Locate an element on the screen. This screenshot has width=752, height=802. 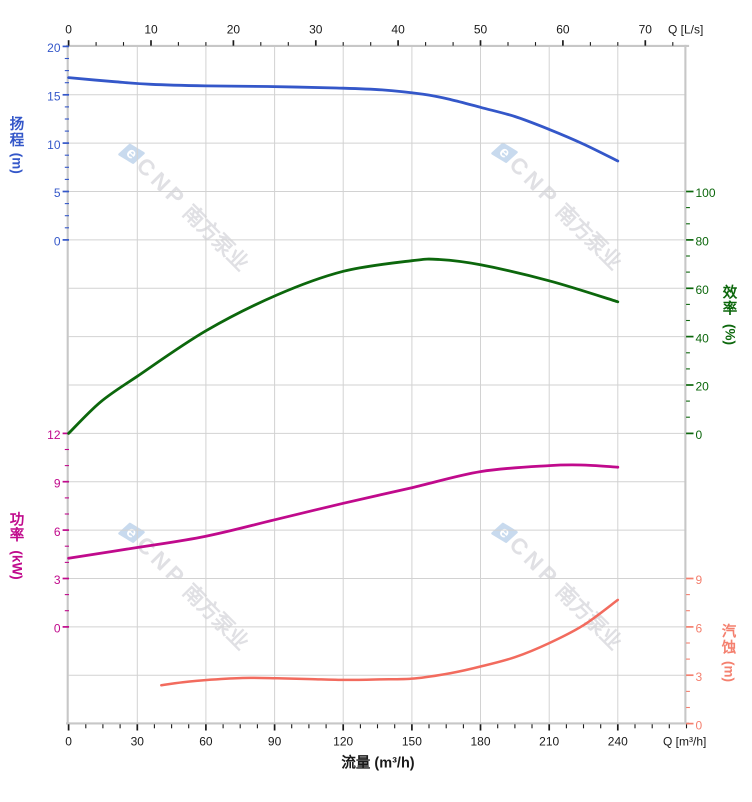
svg-text: 汽 is located at coordinates (729, 632).